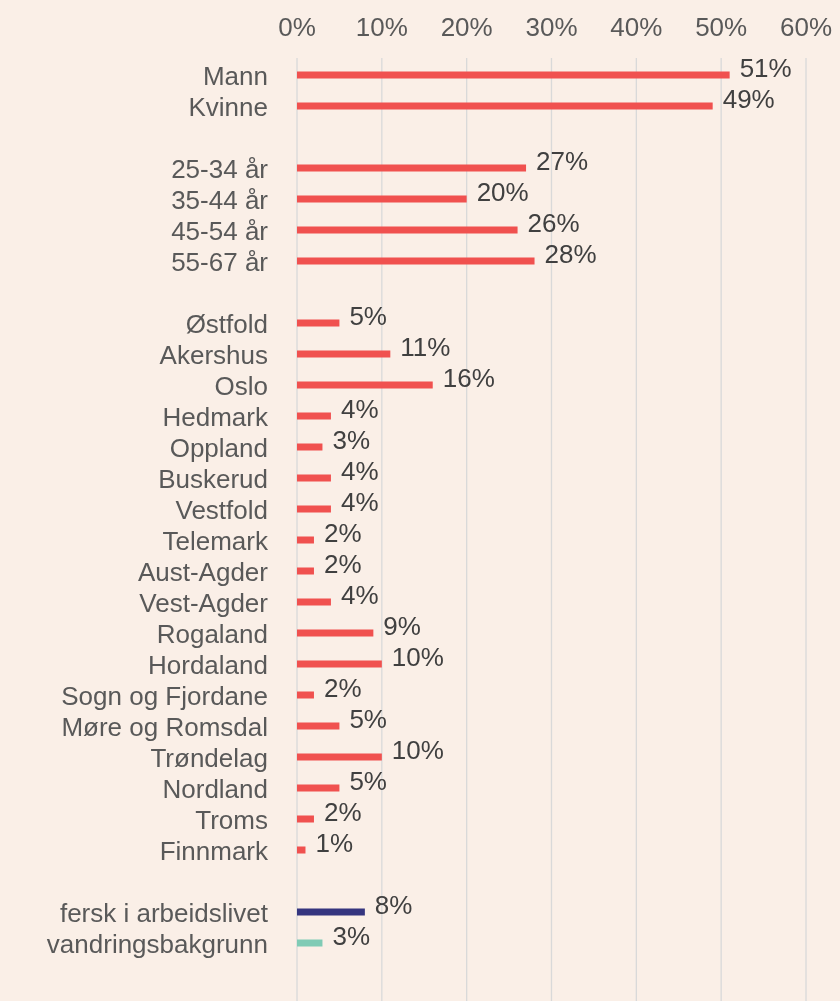 This screenshot has width=840, height=1001. I want to click on x-tick-label: 20%, so click(466, 27).